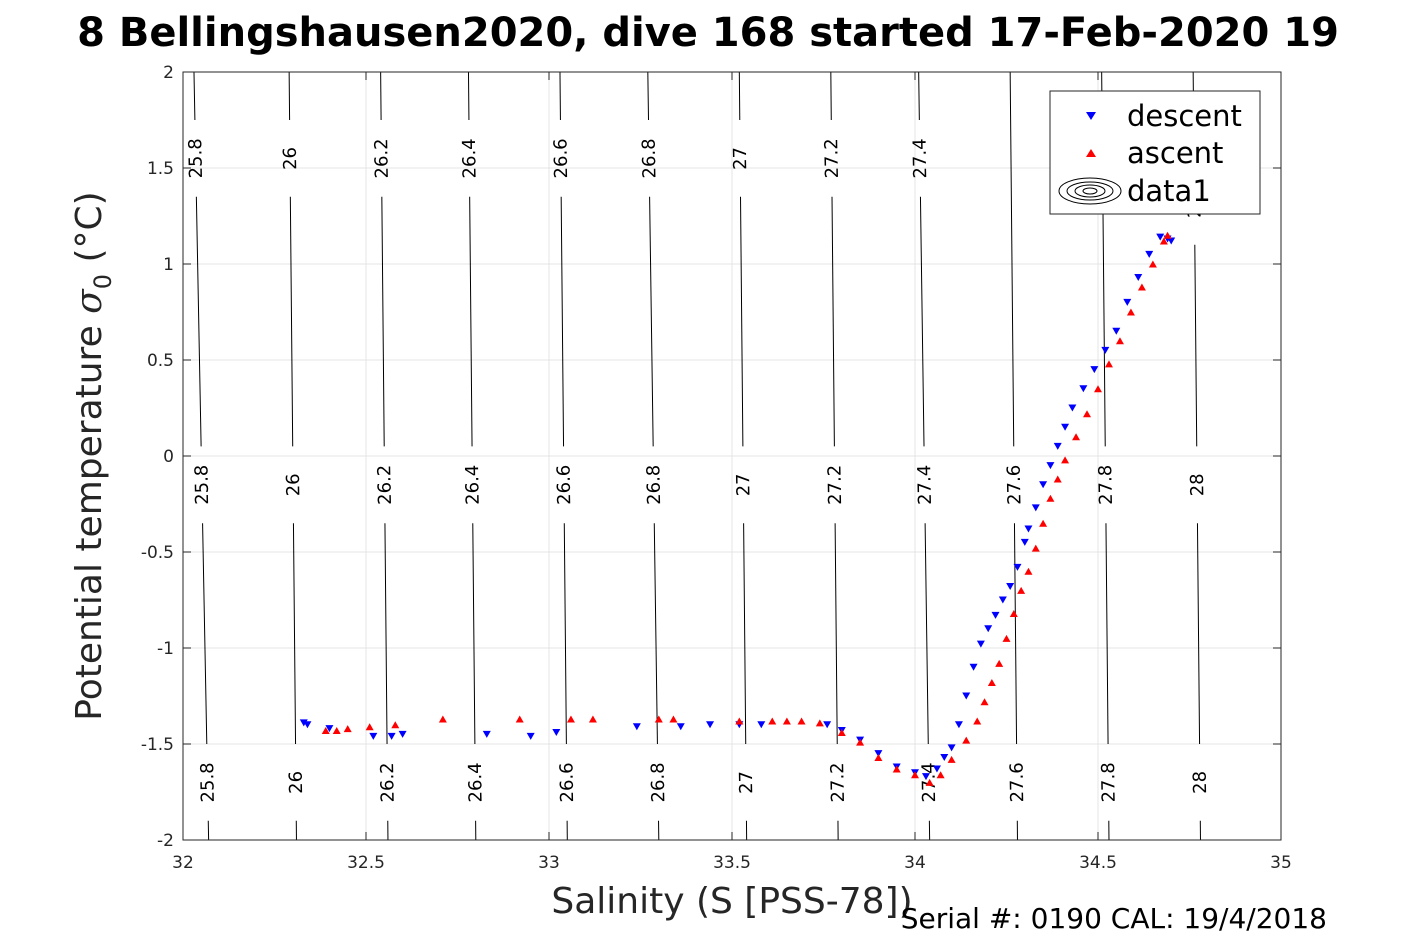  I want to click on isopycnal-27.4-seg-2, so click(922, 321).